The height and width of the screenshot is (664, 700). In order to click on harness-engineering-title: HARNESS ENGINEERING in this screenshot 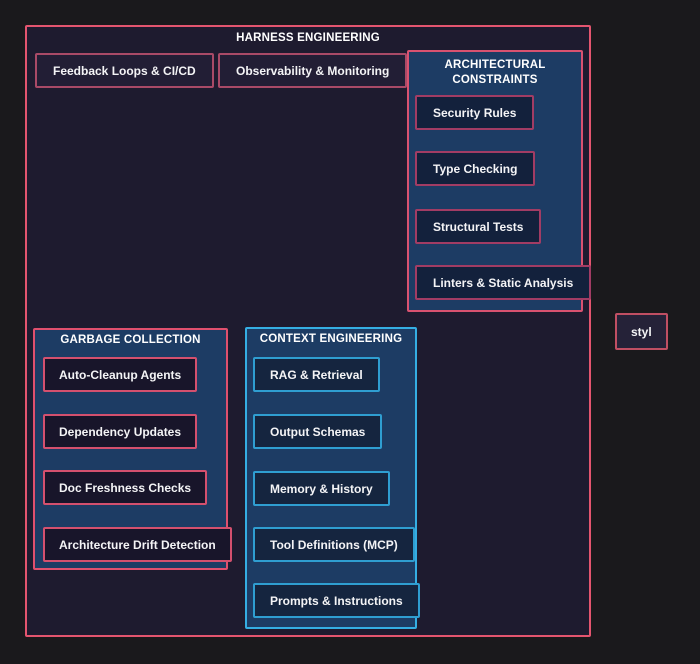, I will do `click(308, 38)`.